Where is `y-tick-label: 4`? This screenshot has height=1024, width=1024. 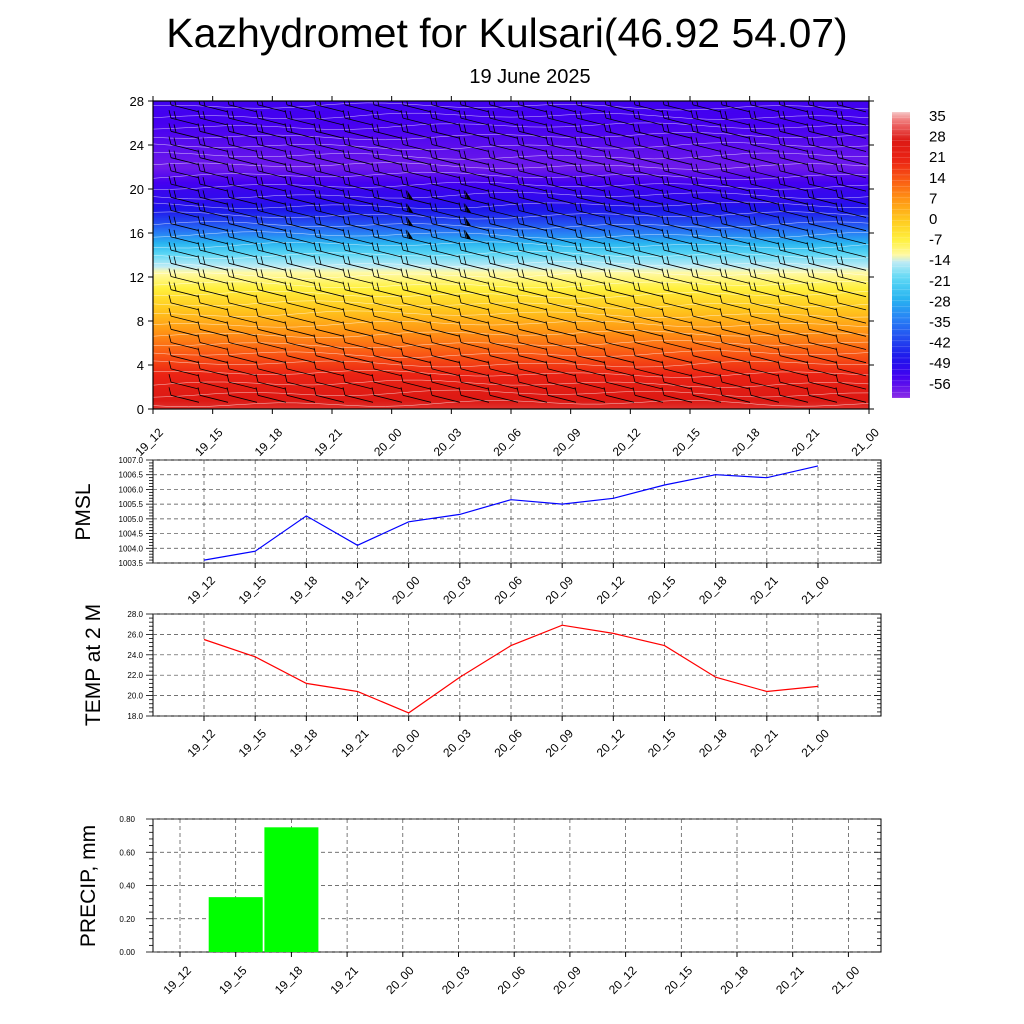 y-tick-label: 4 is located at coordinates (140, 365).